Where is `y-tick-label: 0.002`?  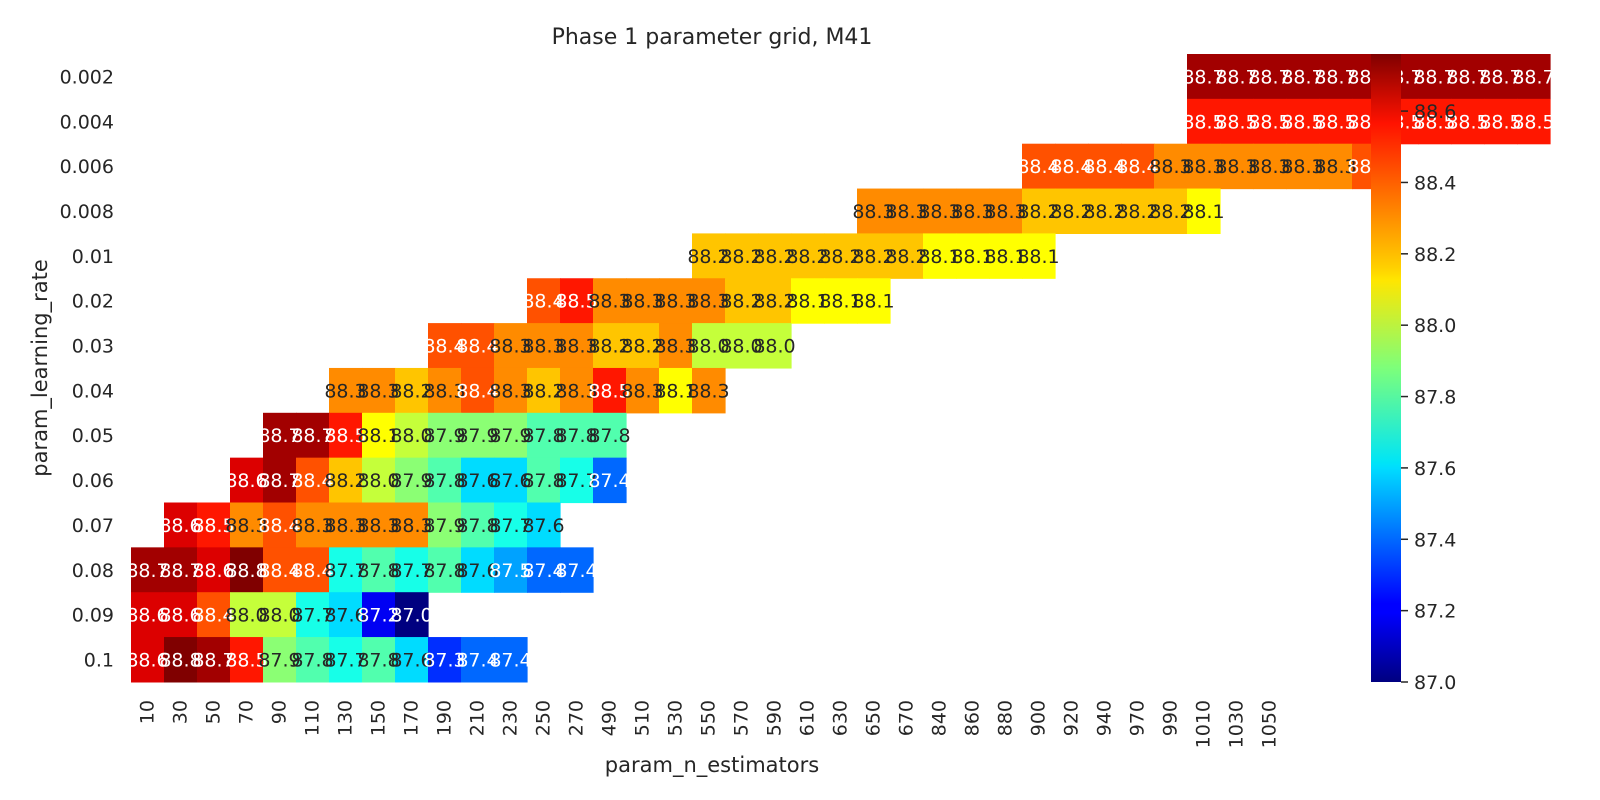 y-tick-label: 0.002 is located at coordinates (87, 77).